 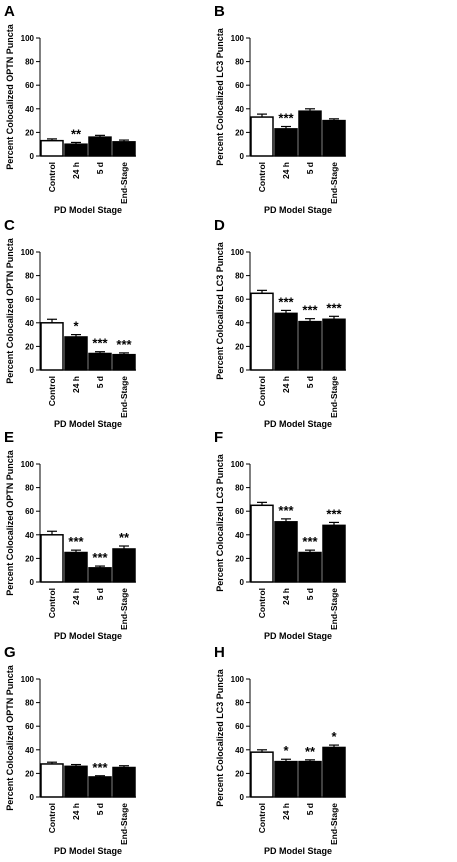 What do you see at coordinates (219, 652) in the screenshot?
I see `panel-letter: H` at bounding box center [219, 652].